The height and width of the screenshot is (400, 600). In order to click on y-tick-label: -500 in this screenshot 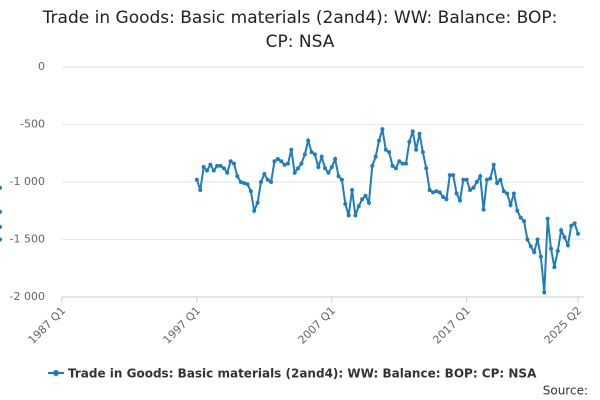, I will do `click(32, 124)`.